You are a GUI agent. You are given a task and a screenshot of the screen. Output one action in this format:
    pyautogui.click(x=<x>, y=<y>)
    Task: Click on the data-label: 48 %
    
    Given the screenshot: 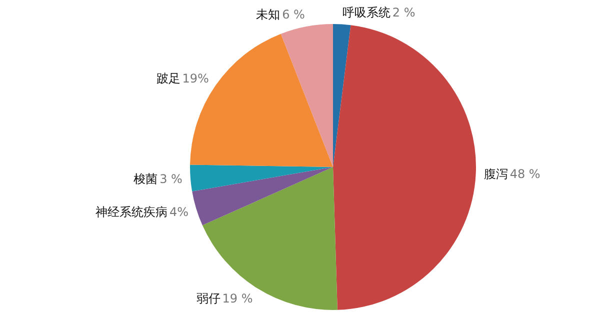 What is the action you would take?
    pyautogui.click(x=525, y=174)
    